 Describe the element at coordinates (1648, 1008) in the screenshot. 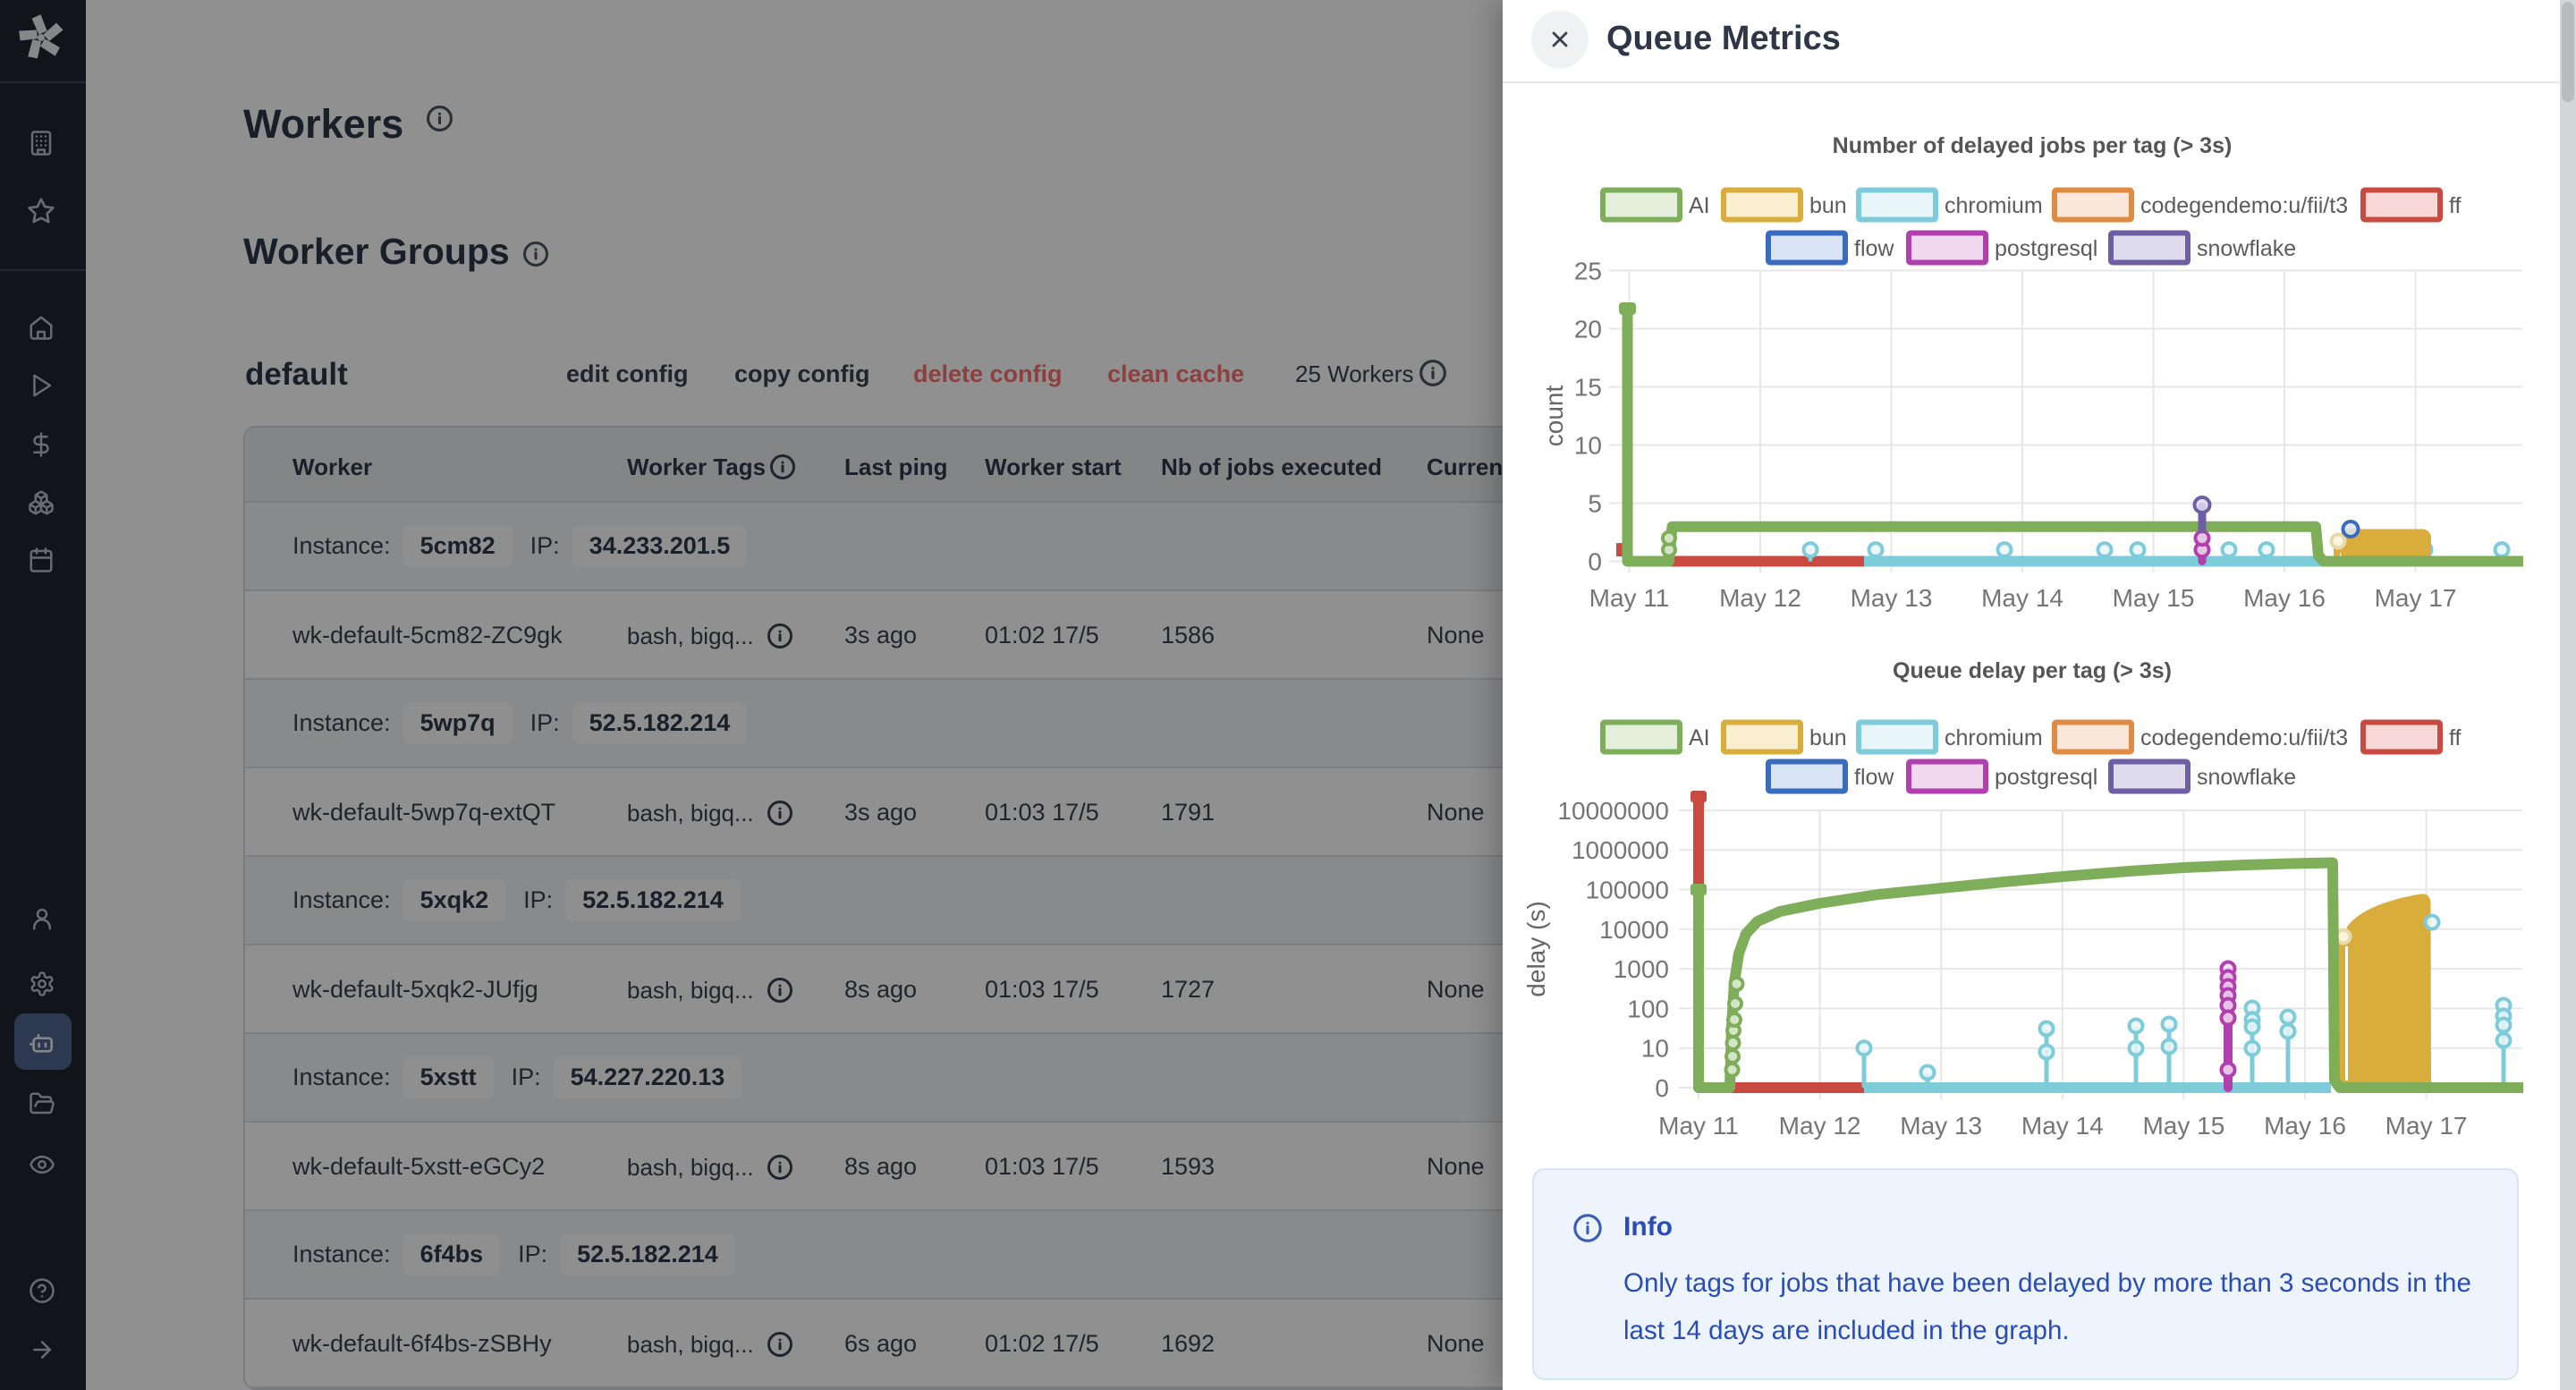

I see `svg-text: 100` at that location.